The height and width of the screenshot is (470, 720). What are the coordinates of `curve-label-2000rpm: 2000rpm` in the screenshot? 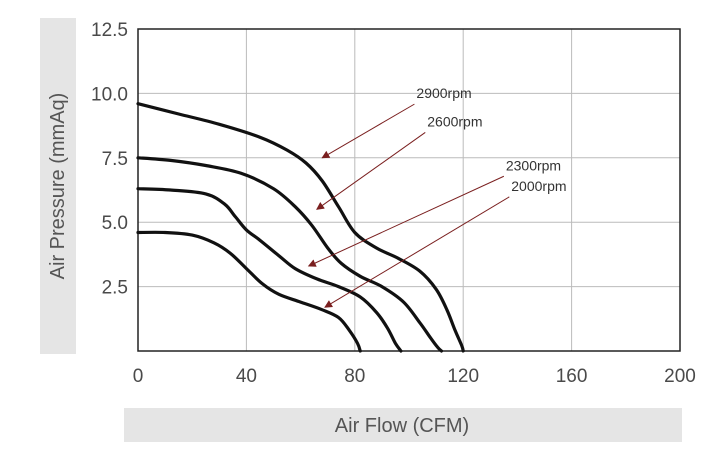 It's located at (538, 186).